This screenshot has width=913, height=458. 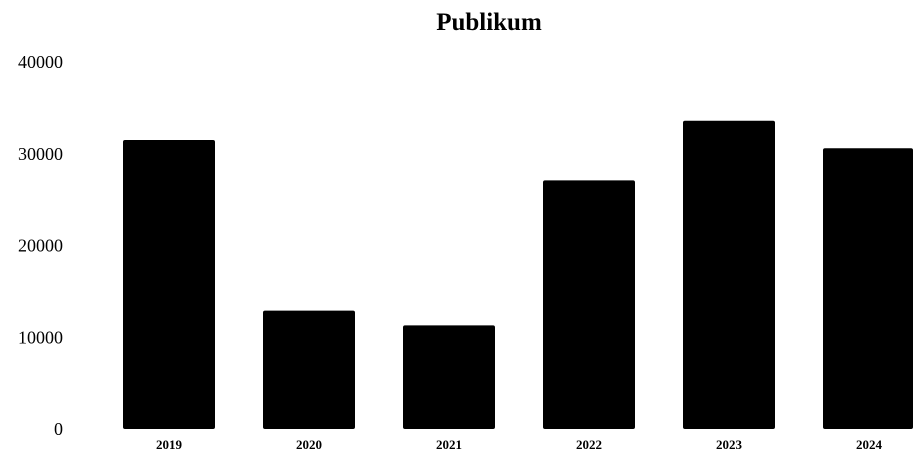 What do you see at coordinates (40, 337) in the screenshot?
I see `y-tick-label: 10000` at bounding box center [40, 337].